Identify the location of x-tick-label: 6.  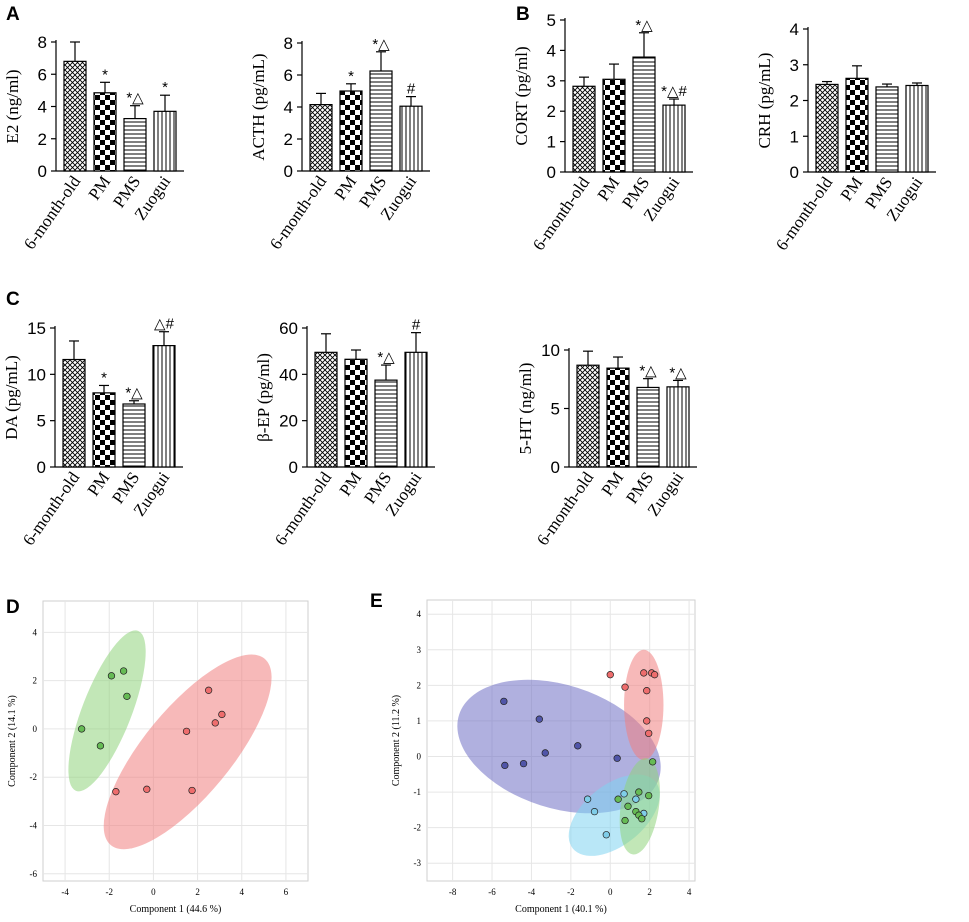
(286, 892).